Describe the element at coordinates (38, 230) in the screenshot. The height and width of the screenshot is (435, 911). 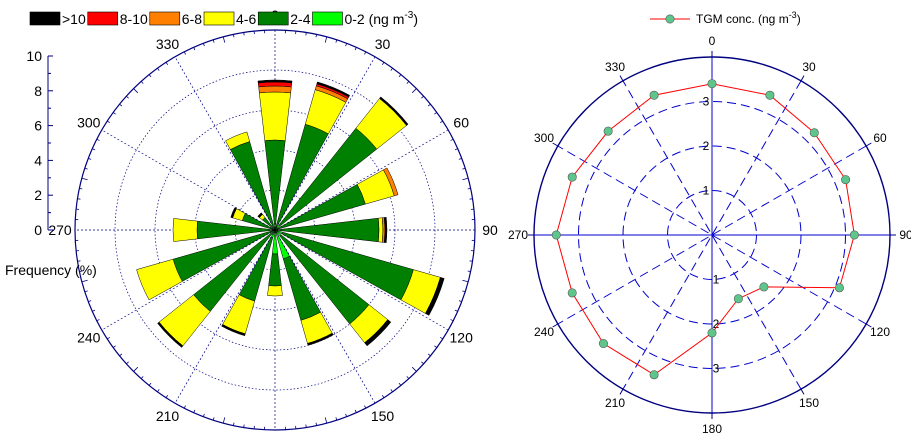
I see `radial-axis-tick-label: 0` at that location.